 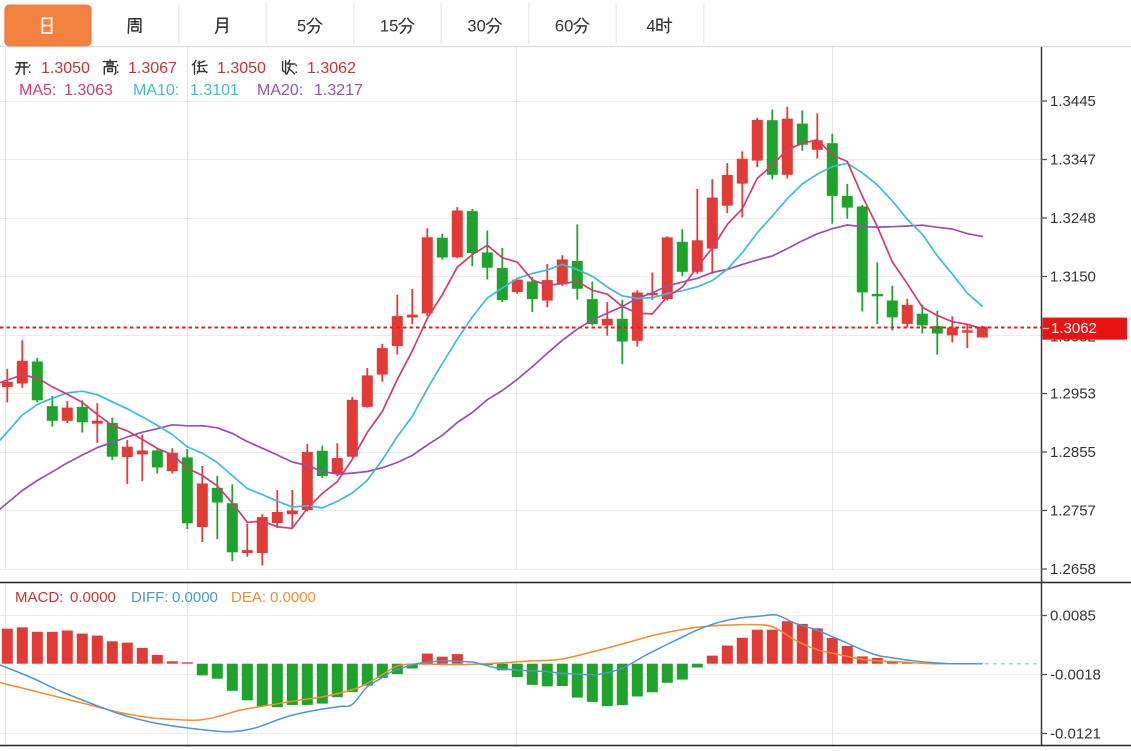 What do you see at coordinates (1073, 569) in the screenshot?
I see `svg-text: 1.2658` at bounding box center [1073, 569].